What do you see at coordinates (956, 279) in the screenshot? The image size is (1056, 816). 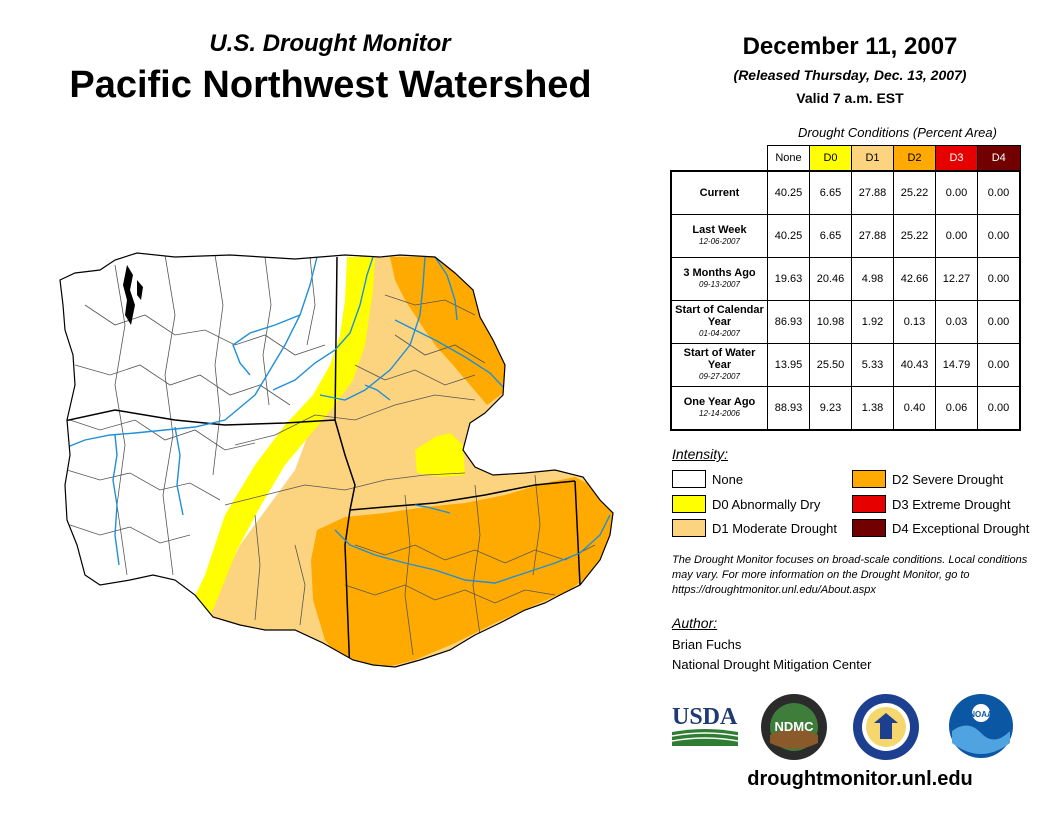 I see `cell-value: 12.27` at bounding box center [956, 279].